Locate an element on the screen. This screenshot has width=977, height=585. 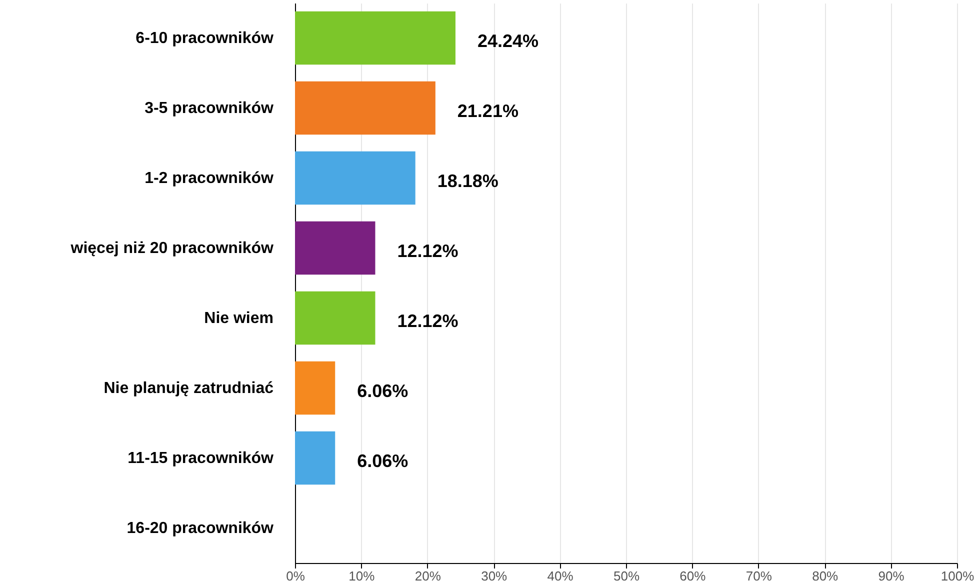
y-tick-label: więcej niż 20 pracowników is located at coordinates (172, 248).